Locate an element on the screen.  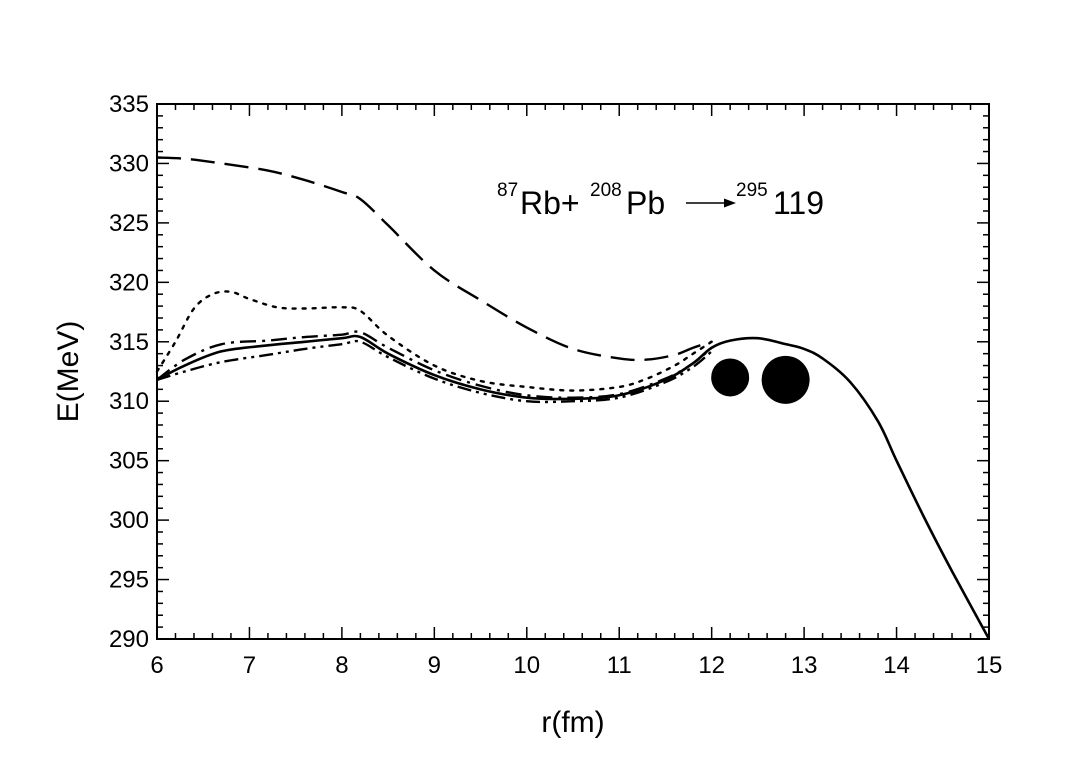
x-tick-label: 13 is located at coordinates (804, 665).